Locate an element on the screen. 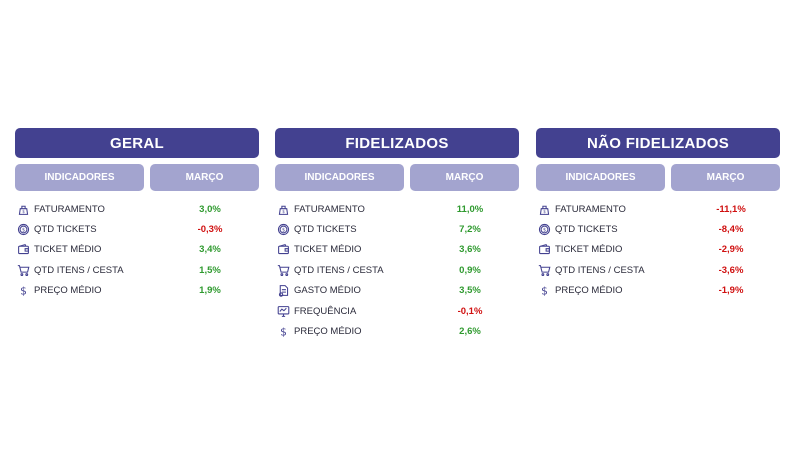 This screenshot has width=800, height=450. spend-icon is located at coordinates (283, 291).